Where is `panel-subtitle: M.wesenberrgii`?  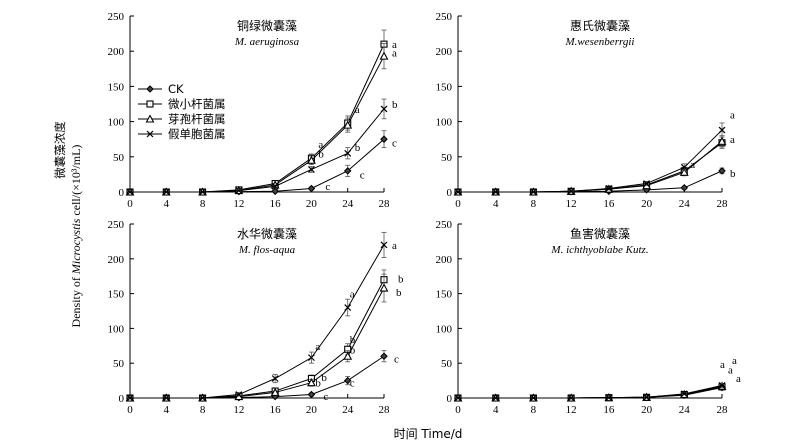 panel-subtitle: M.wesenberrgii is located at coordinates (600, 42).